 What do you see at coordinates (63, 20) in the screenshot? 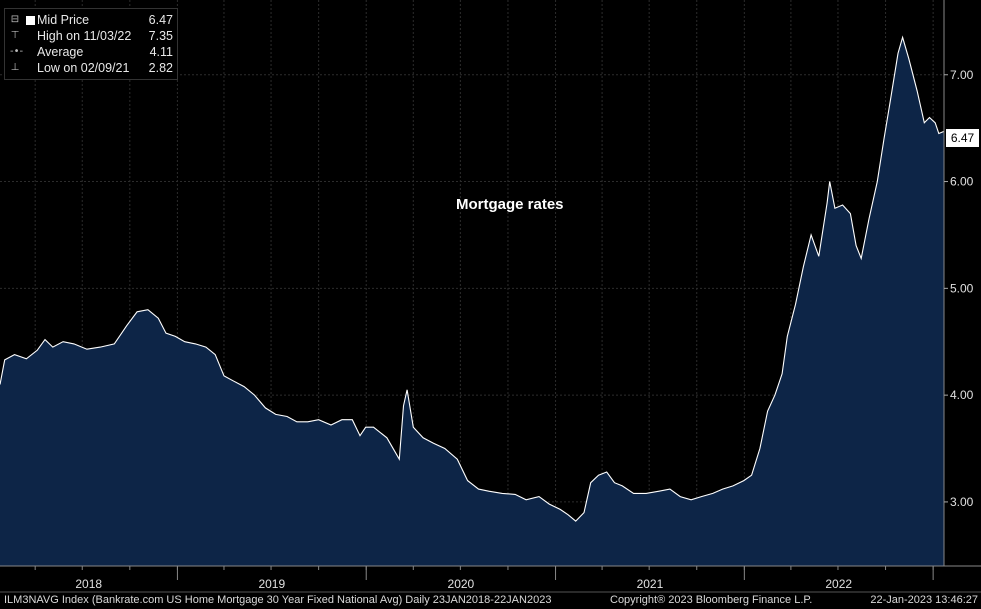
I see `legend-label: Mid Price` at bounding box center [63, 20].